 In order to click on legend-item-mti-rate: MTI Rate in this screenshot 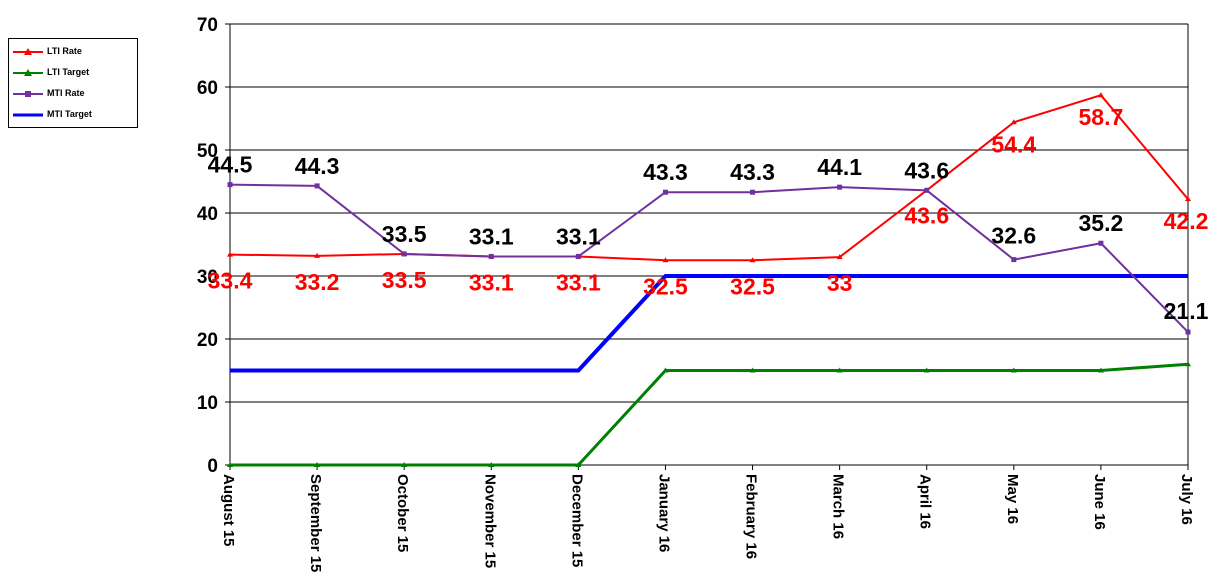, I will do `click(75, 94)`.